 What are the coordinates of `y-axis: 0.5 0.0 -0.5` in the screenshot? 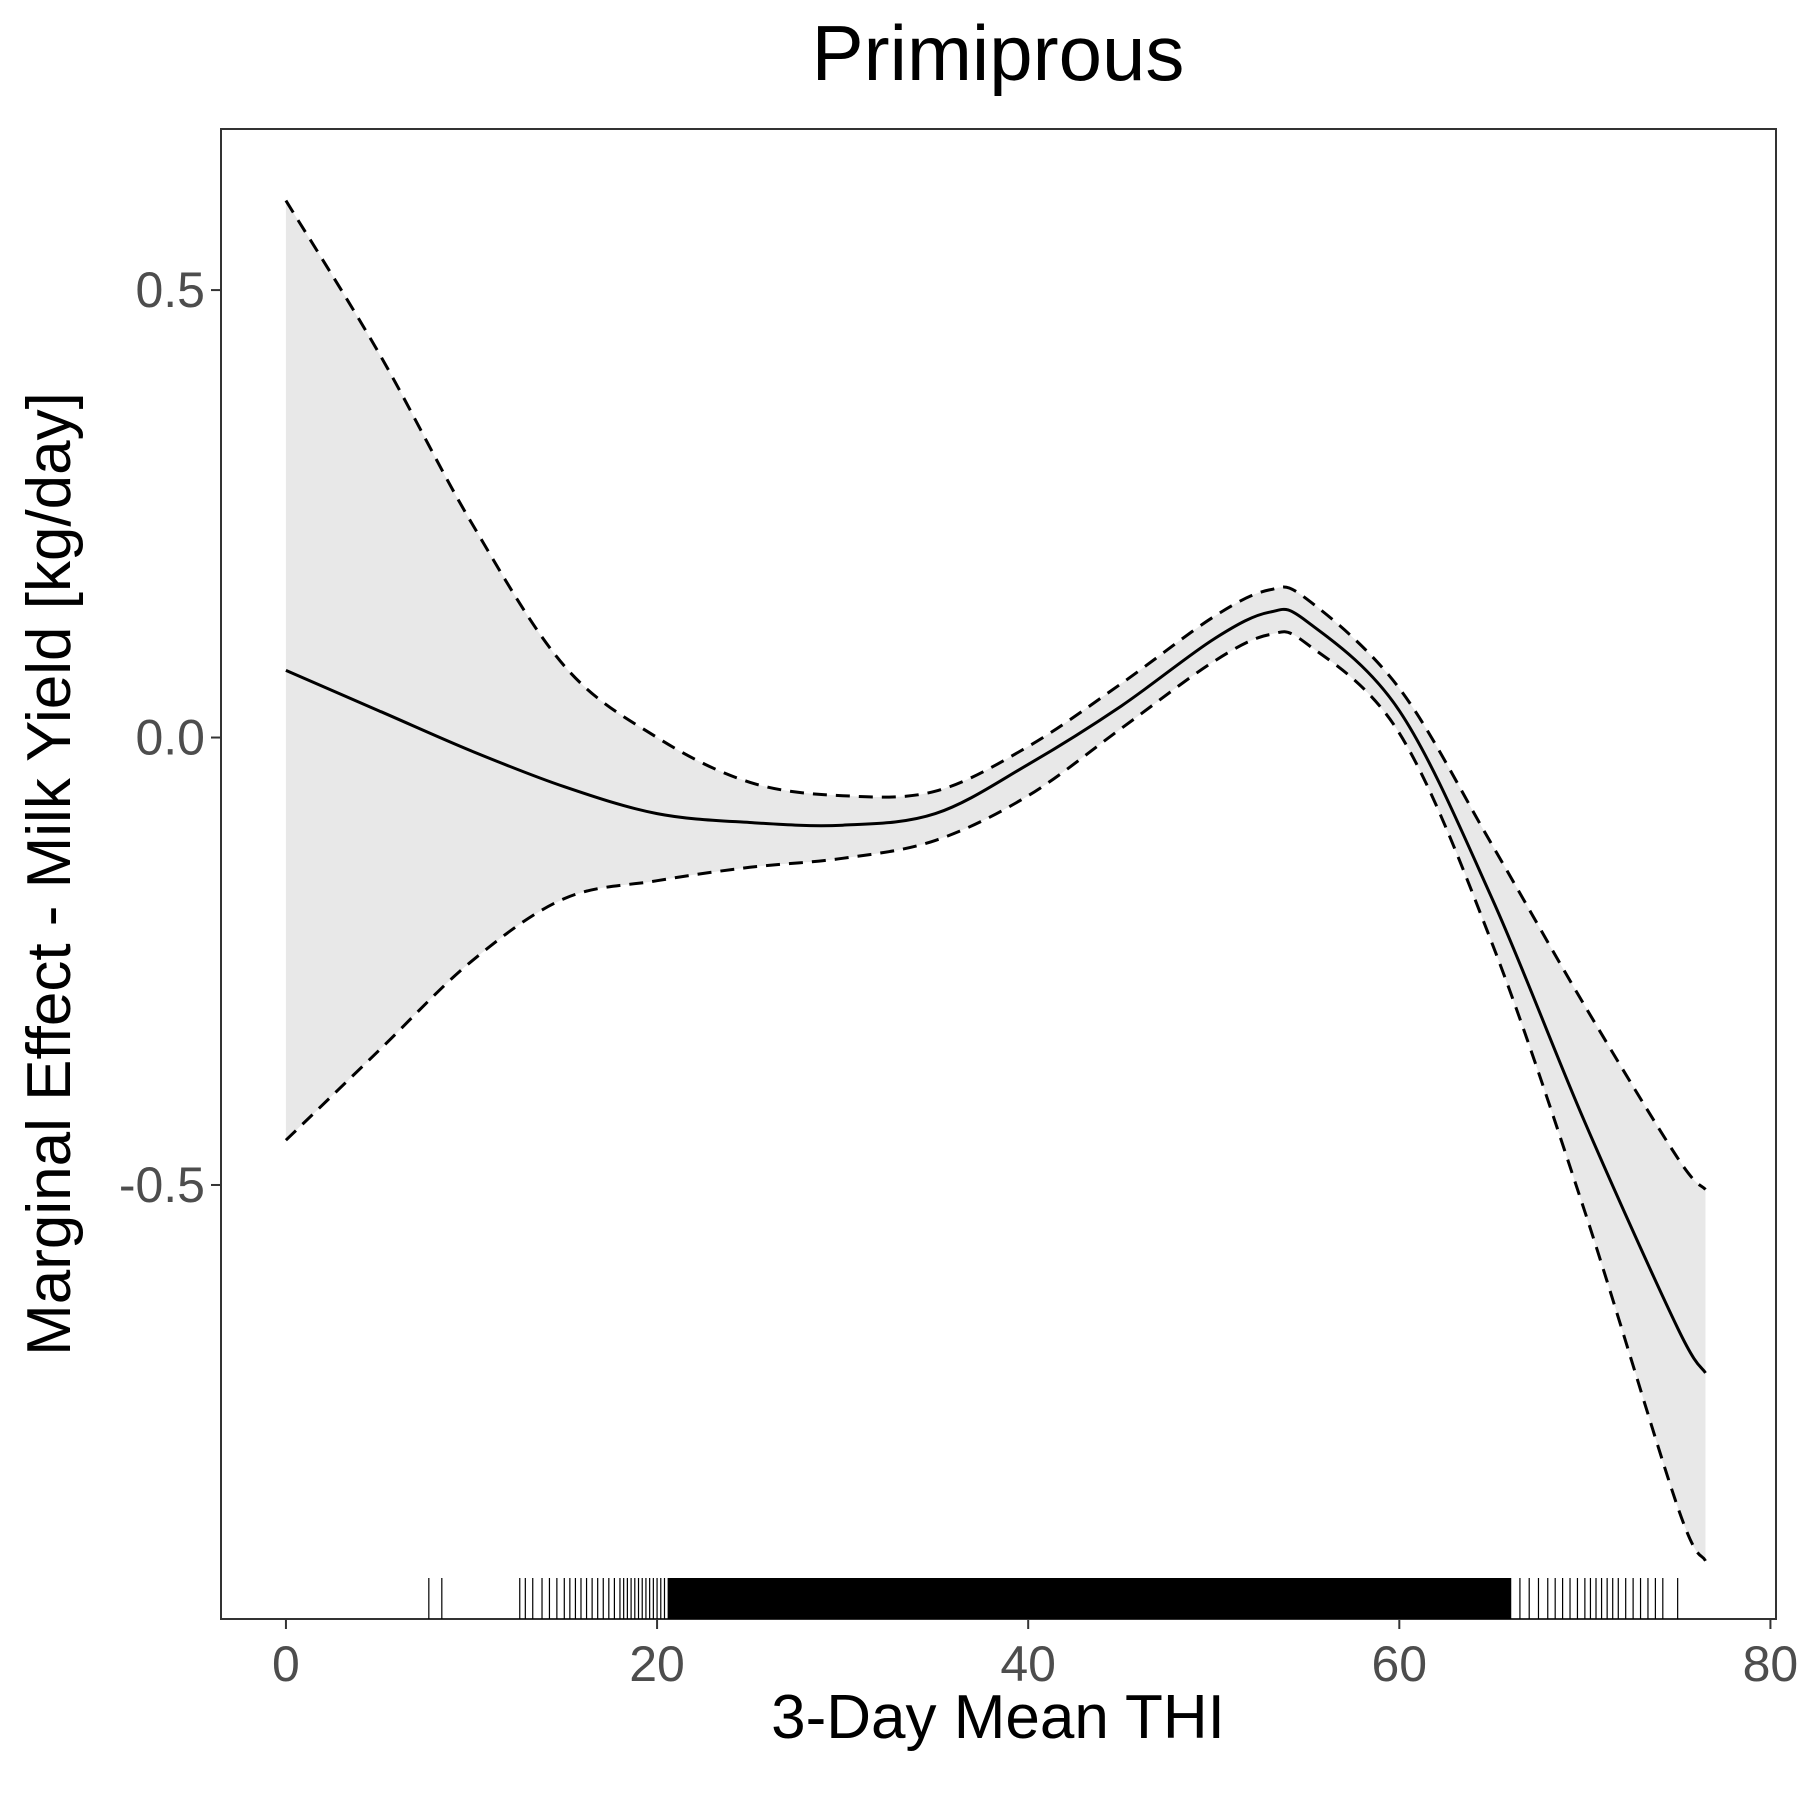 It's located at (170, 737).